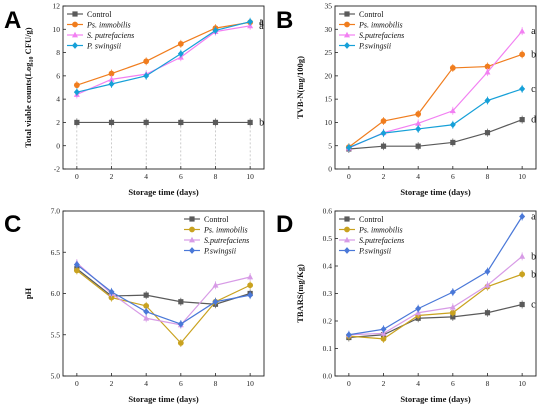 This screenshot has height=407, width=550. I want to click on significance-letter: b, so click(261, 122).